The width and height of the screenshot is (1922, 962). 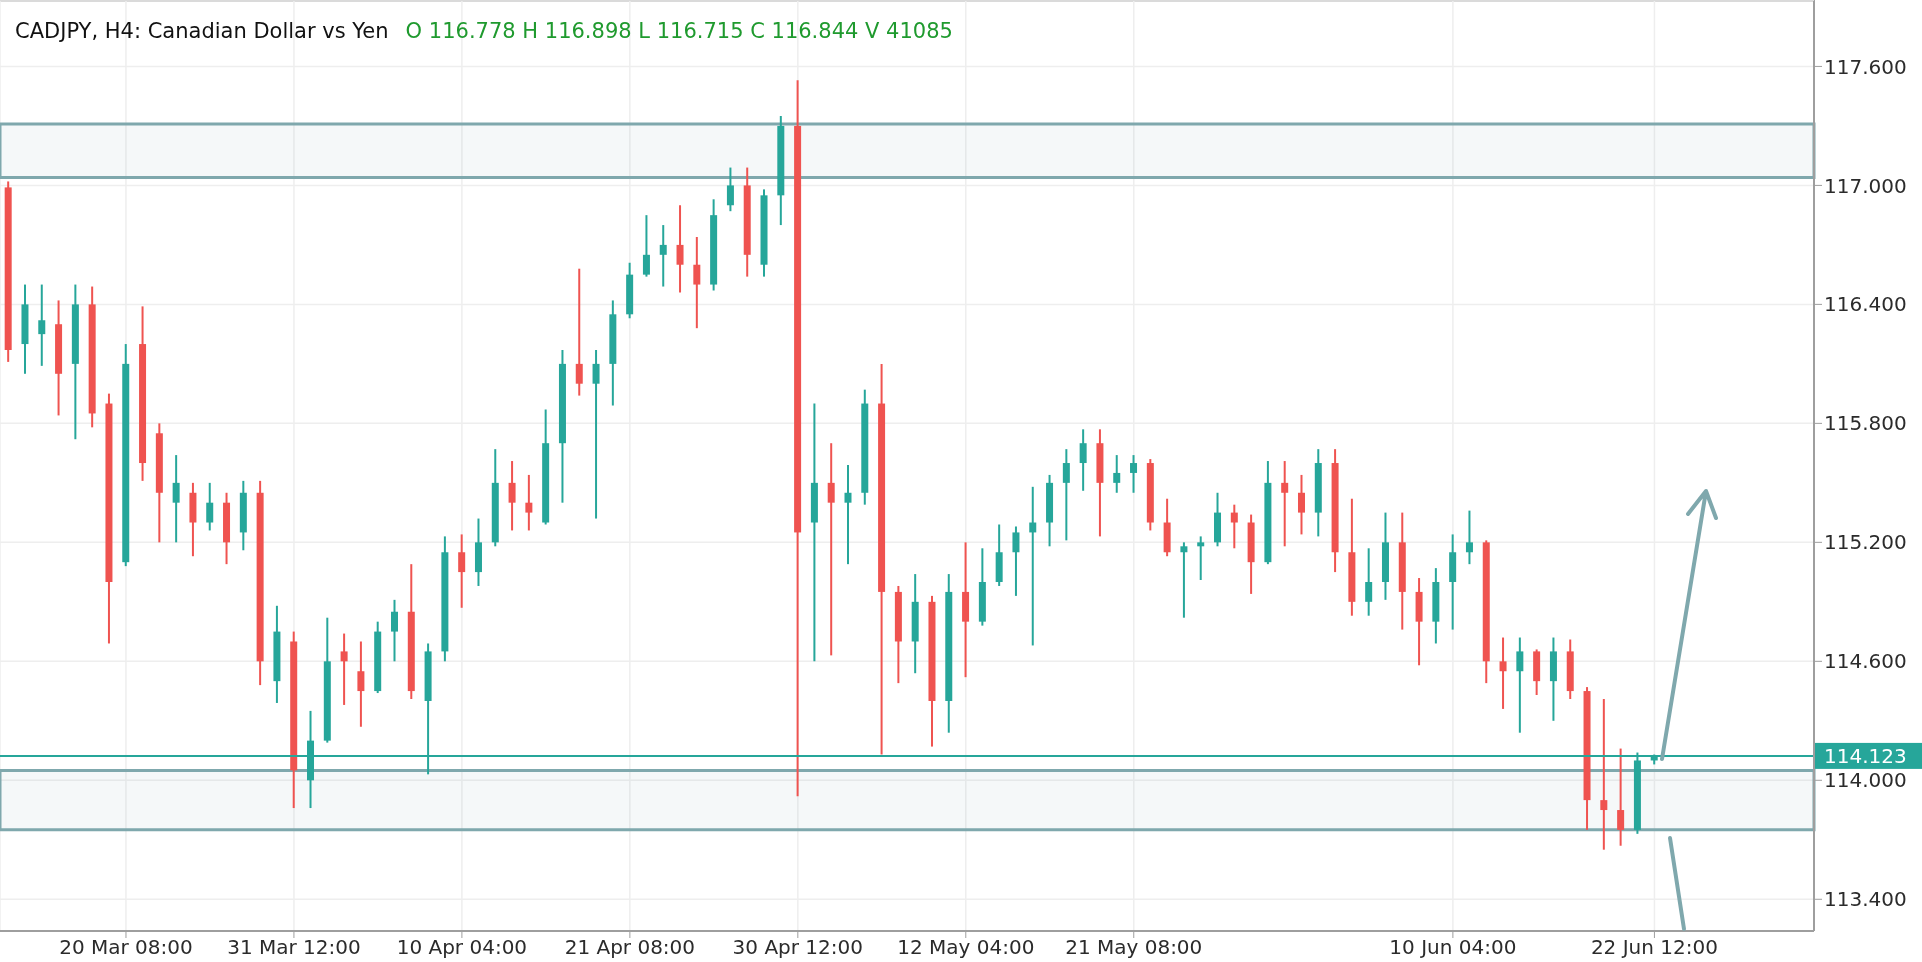 What do you see at coordinates (294, 947) in the screenshot?
I see `x-tick-label: 31 Mar 12:00` at bounding box center [294, 947].